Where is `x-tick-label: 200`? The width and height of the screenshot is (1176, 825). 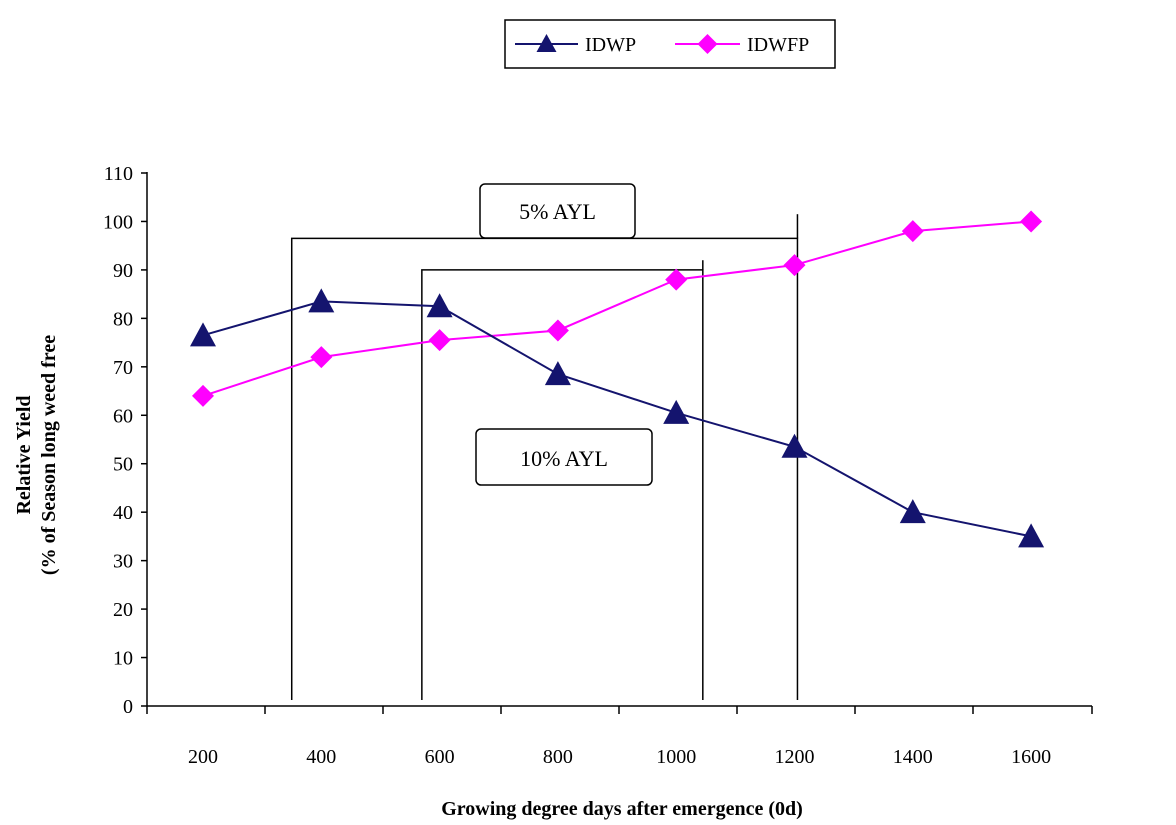
x-tick-label: 200 is located at coordinates (203, 757).